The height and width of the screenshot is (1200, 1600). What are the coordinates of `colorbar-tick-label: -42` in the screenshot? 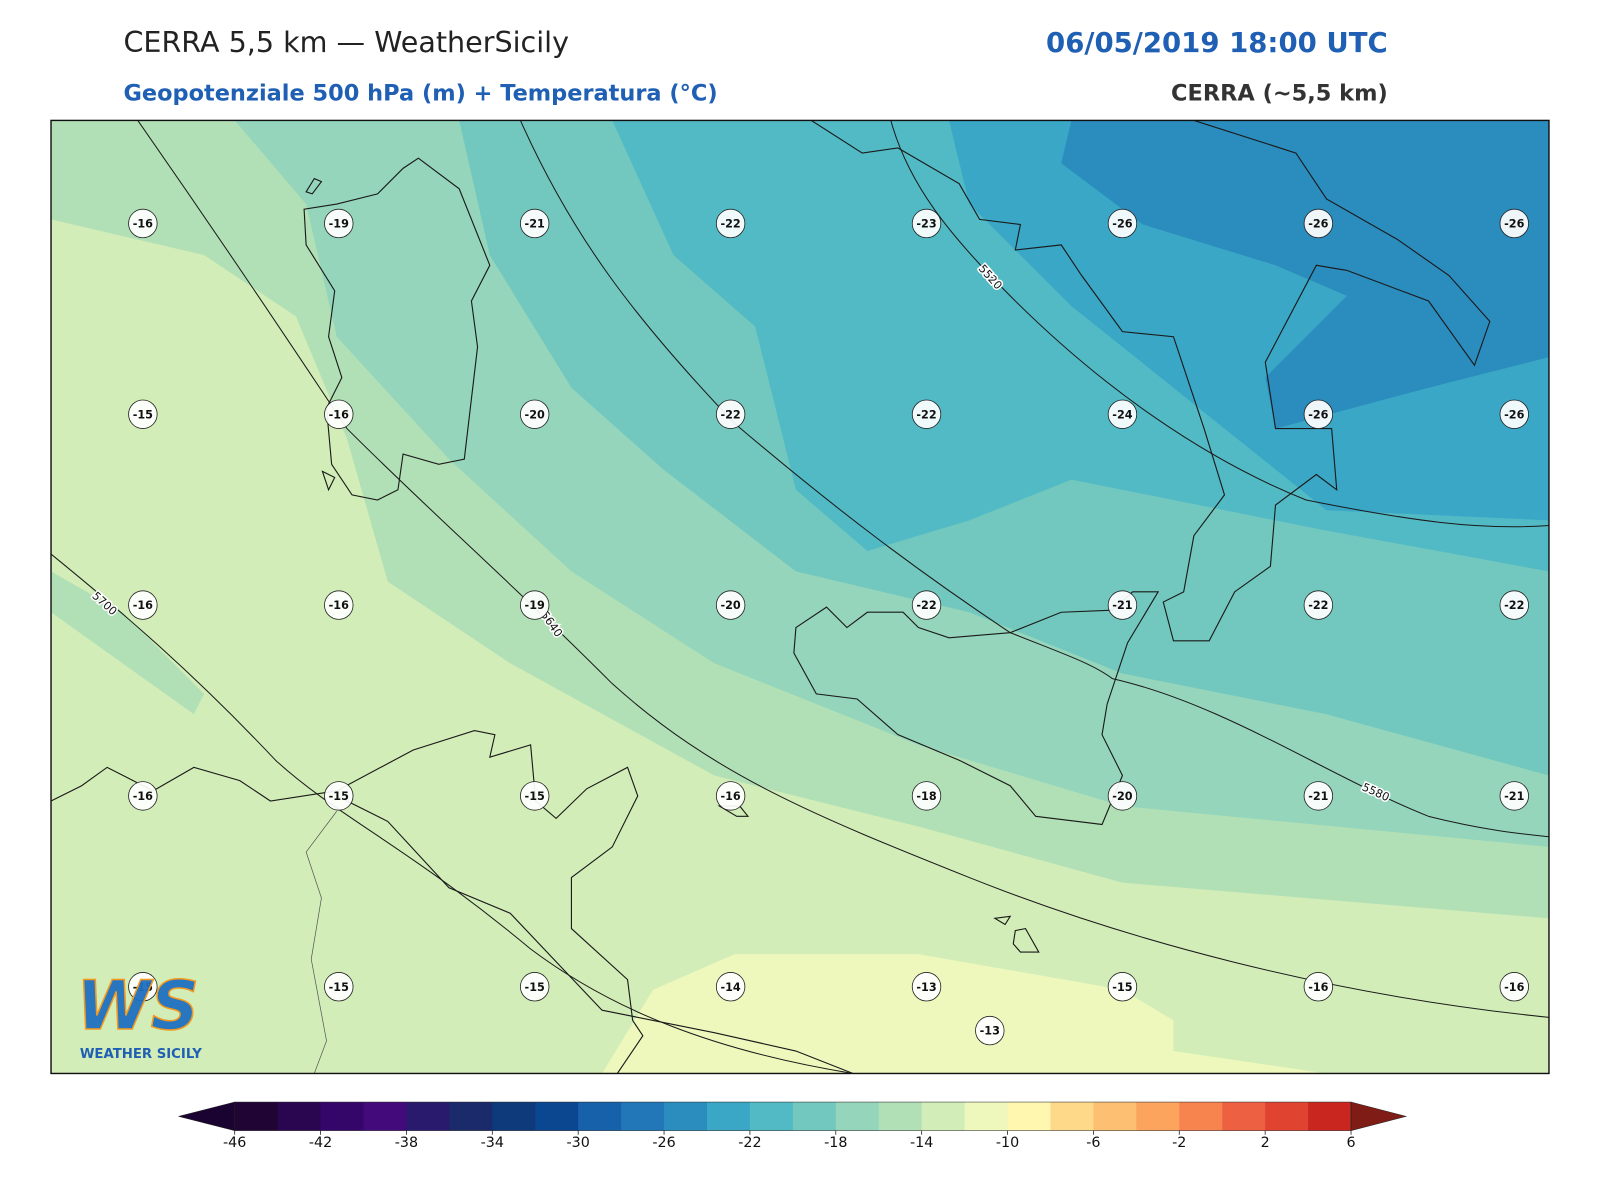 It's located at (320, 1143).